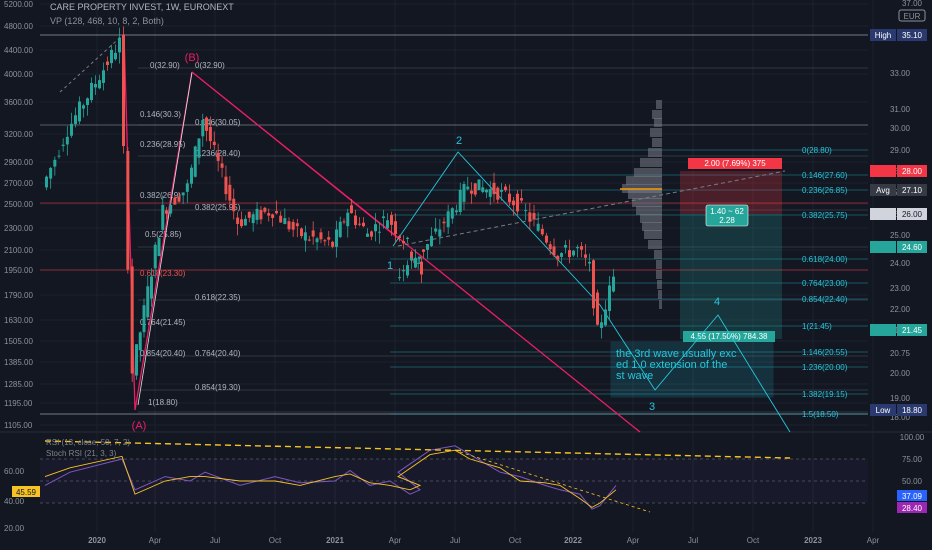  What do you see at coordinates (139, 426) in the screenshot?
I see `wave-A-label: (A)` at bounding box center [139, 426].